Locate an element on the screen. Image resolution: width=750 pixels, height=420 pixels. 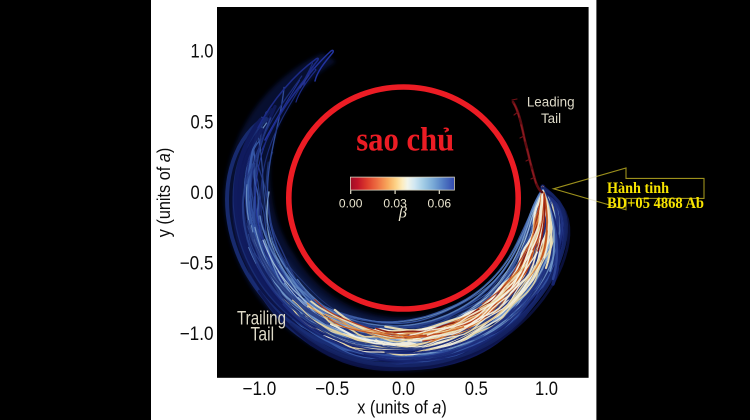
svg-text: Hành tinh is located at coordinates (638, 188).